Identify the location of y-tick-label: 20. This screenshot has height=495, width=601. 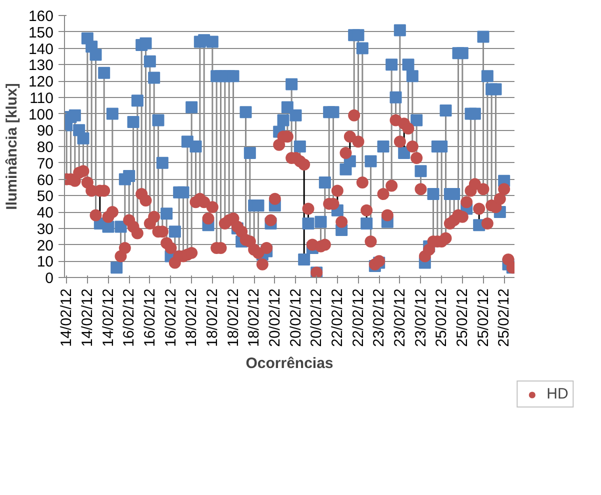
(45, 245).